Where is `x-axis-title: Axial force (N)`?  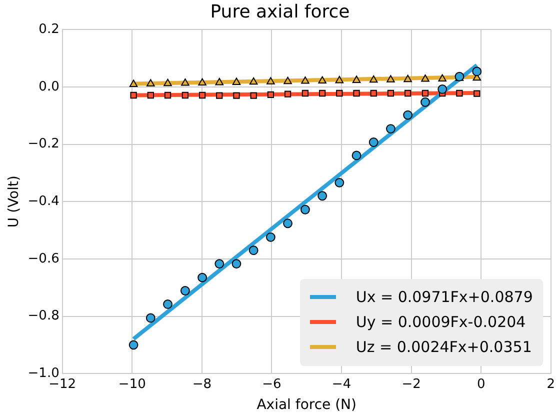
x-axis-title: Axial force (N) is located at coordinates (306, 405).